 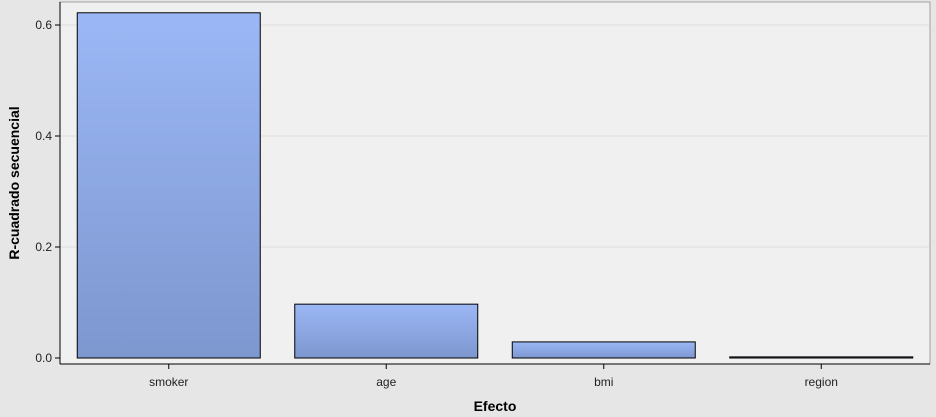 I want to click on y-tick-label: 0.6, so click(x=43, y=25).